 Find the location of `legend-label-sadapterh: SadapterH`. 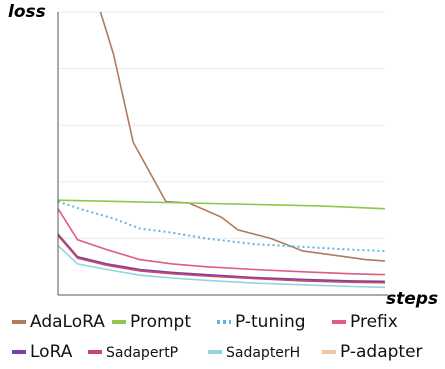

legend-label-sadapterh: SadapterH is located at coordinates (263, 353).